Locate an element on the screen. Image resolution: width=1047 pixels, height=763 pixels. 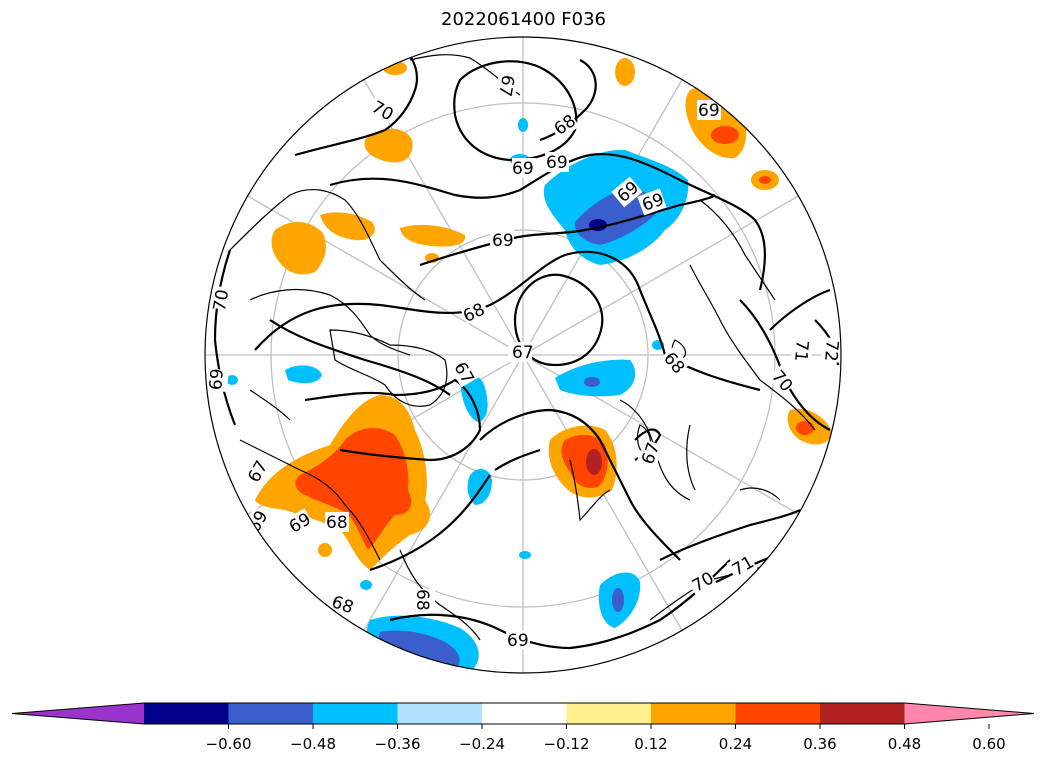
contour-alaska-ring is located at coordinates (515, 111).